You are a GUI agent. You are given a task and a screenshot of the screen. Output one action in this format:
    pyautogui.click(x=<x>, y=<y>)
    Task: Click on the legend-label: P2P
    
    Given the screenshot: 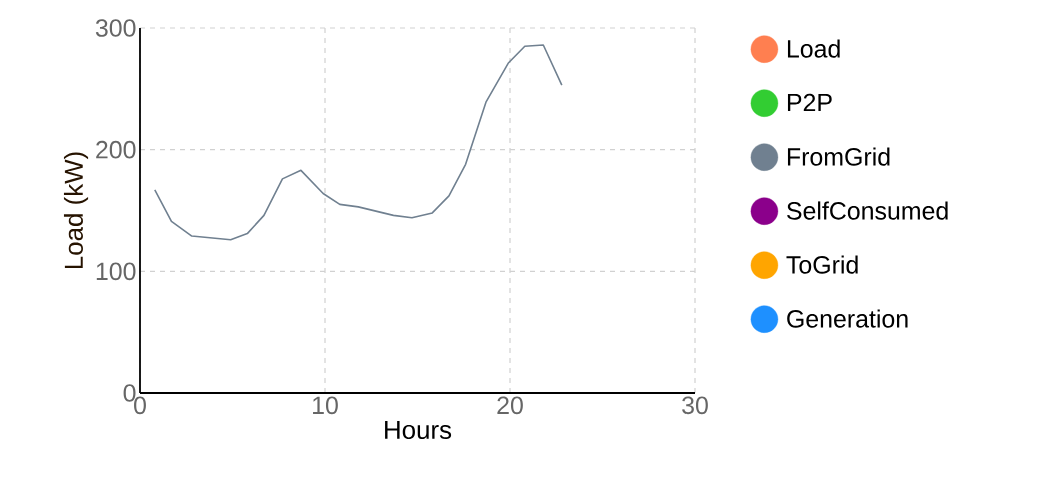 What is the action you would take?
    pyautogui.click(x=809, y=102)
    